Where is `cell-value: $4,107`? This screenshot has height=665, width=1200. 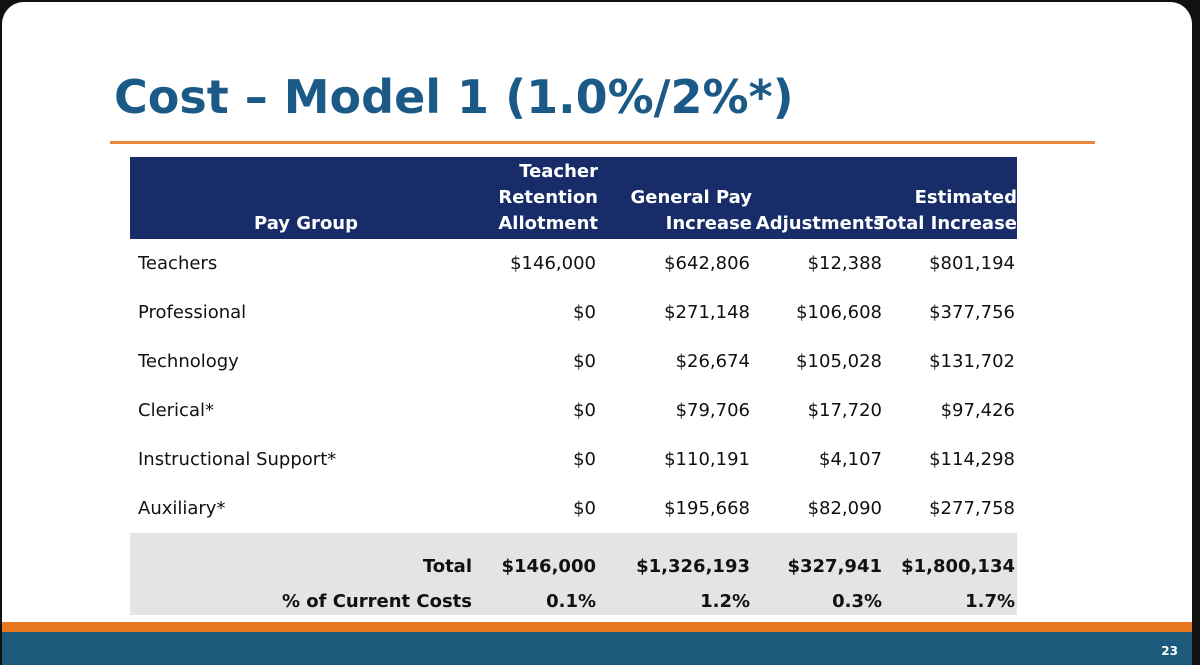
cell-value: $4,107 is located at coordinates (850, 459).